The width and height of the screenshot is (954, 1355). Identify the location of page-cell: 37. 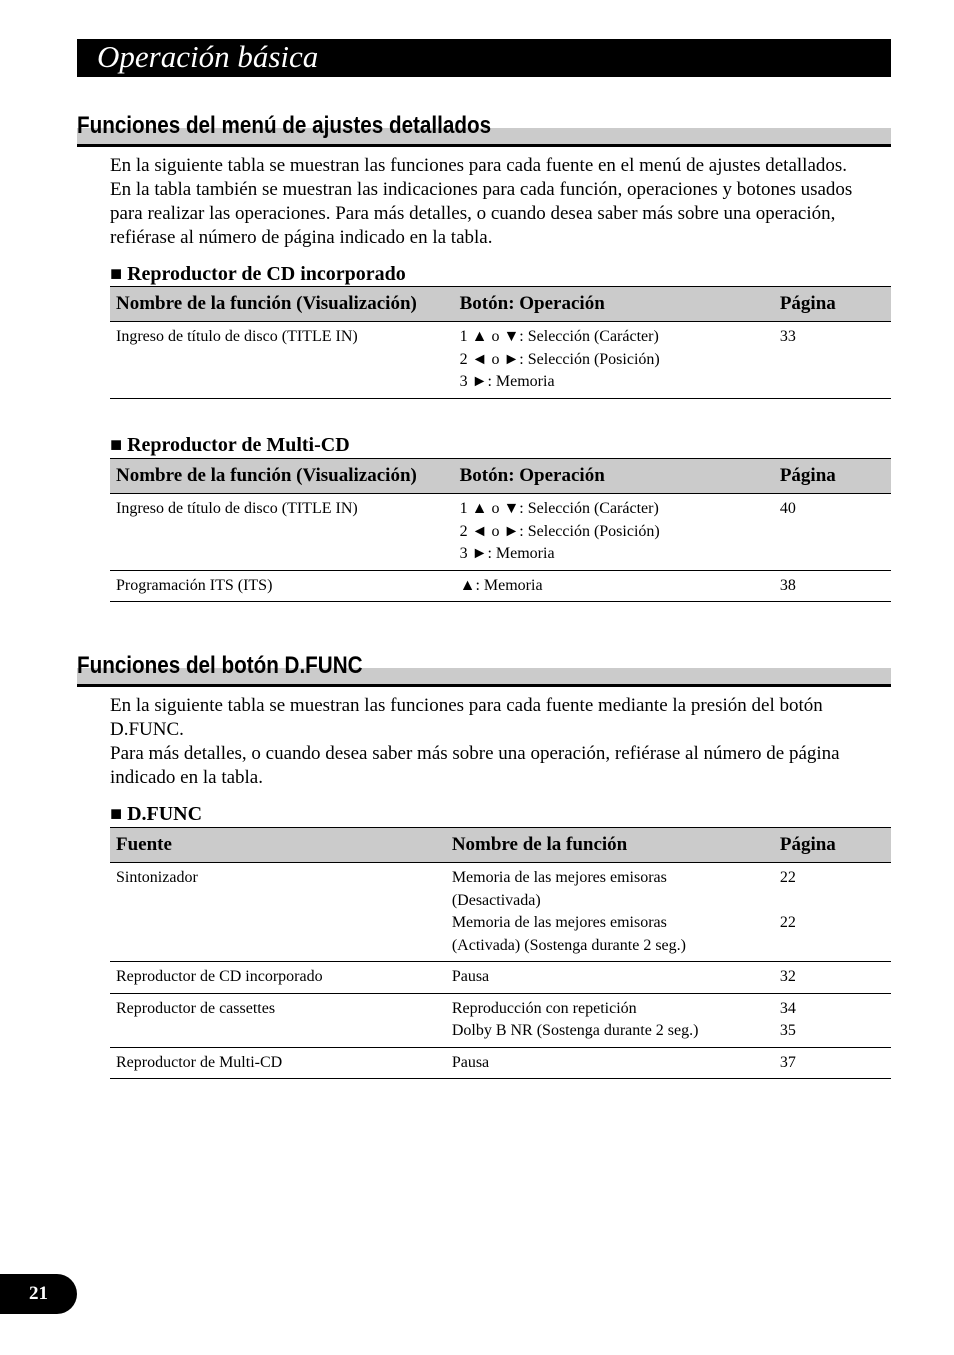
(832, 1063).